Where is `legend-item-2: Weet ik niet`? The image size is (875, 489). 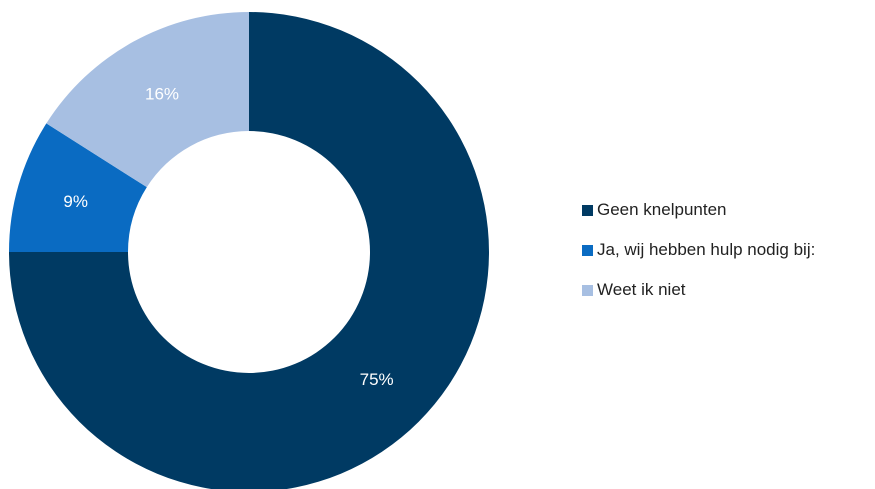 legend-item-2: Weet ik niet is located at coordinates (698, 290).